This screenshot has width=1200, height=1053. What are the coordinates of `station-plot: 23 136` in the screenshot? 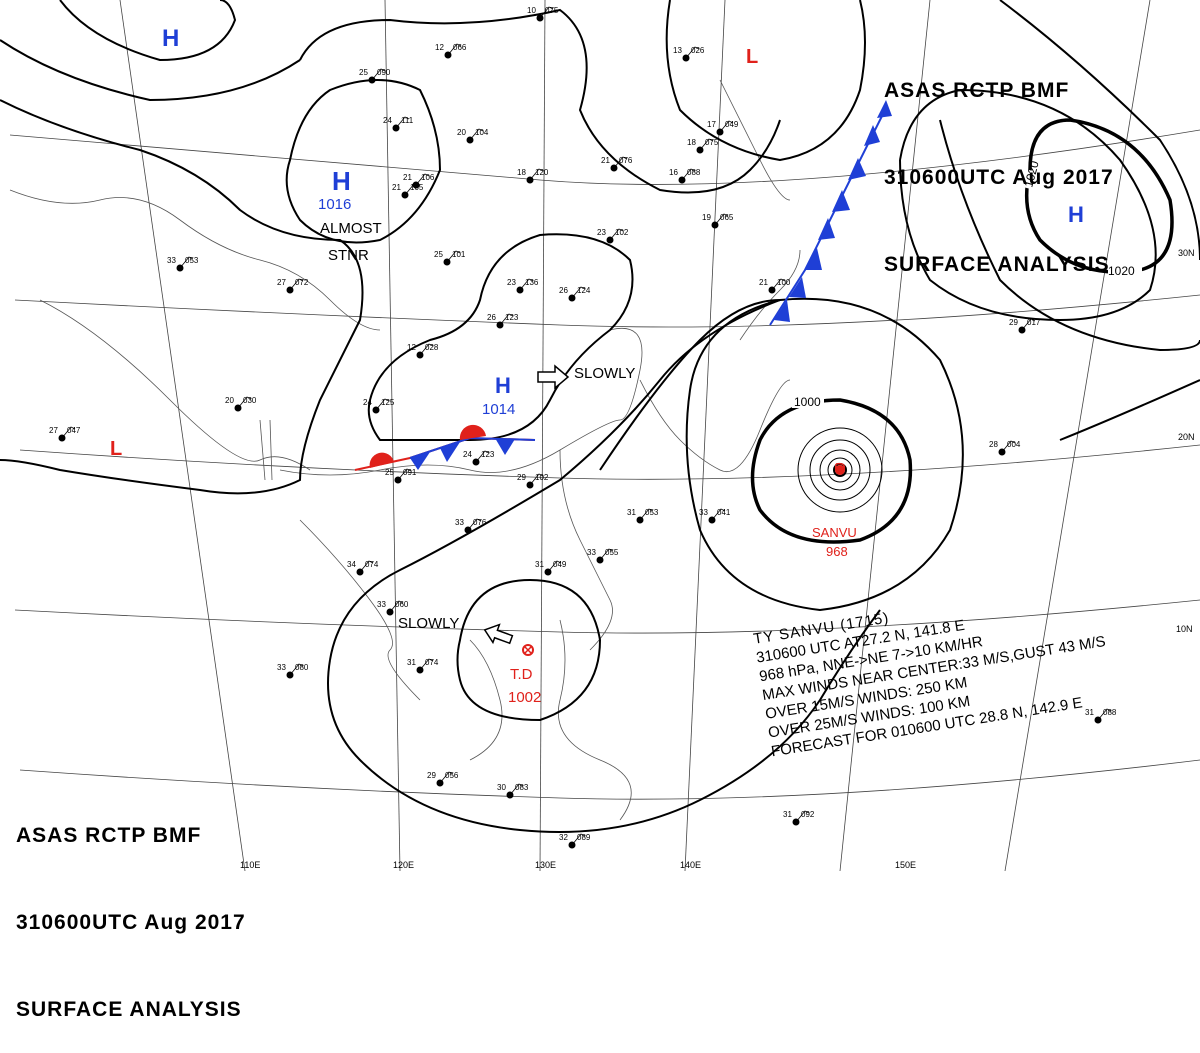 It's located at (523, 286).